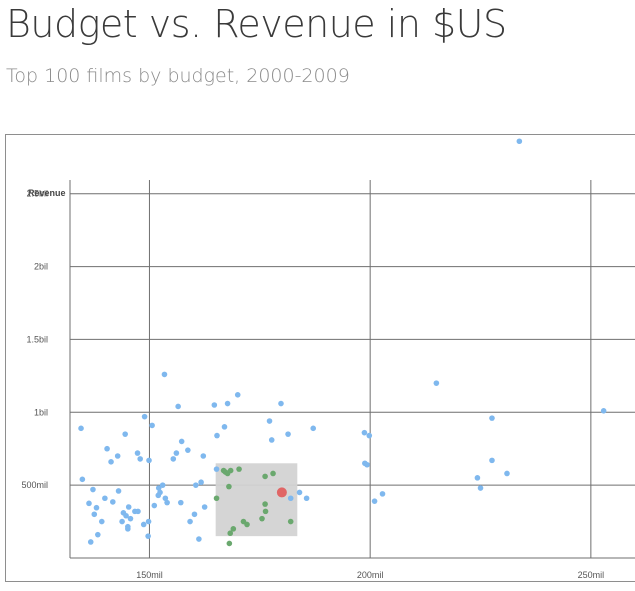 The width and height of the screenshot is (635, 591). Describe the element at coordinates (370, 575) in the screenshot. I see `x-tick-label: 200mil` at that location.